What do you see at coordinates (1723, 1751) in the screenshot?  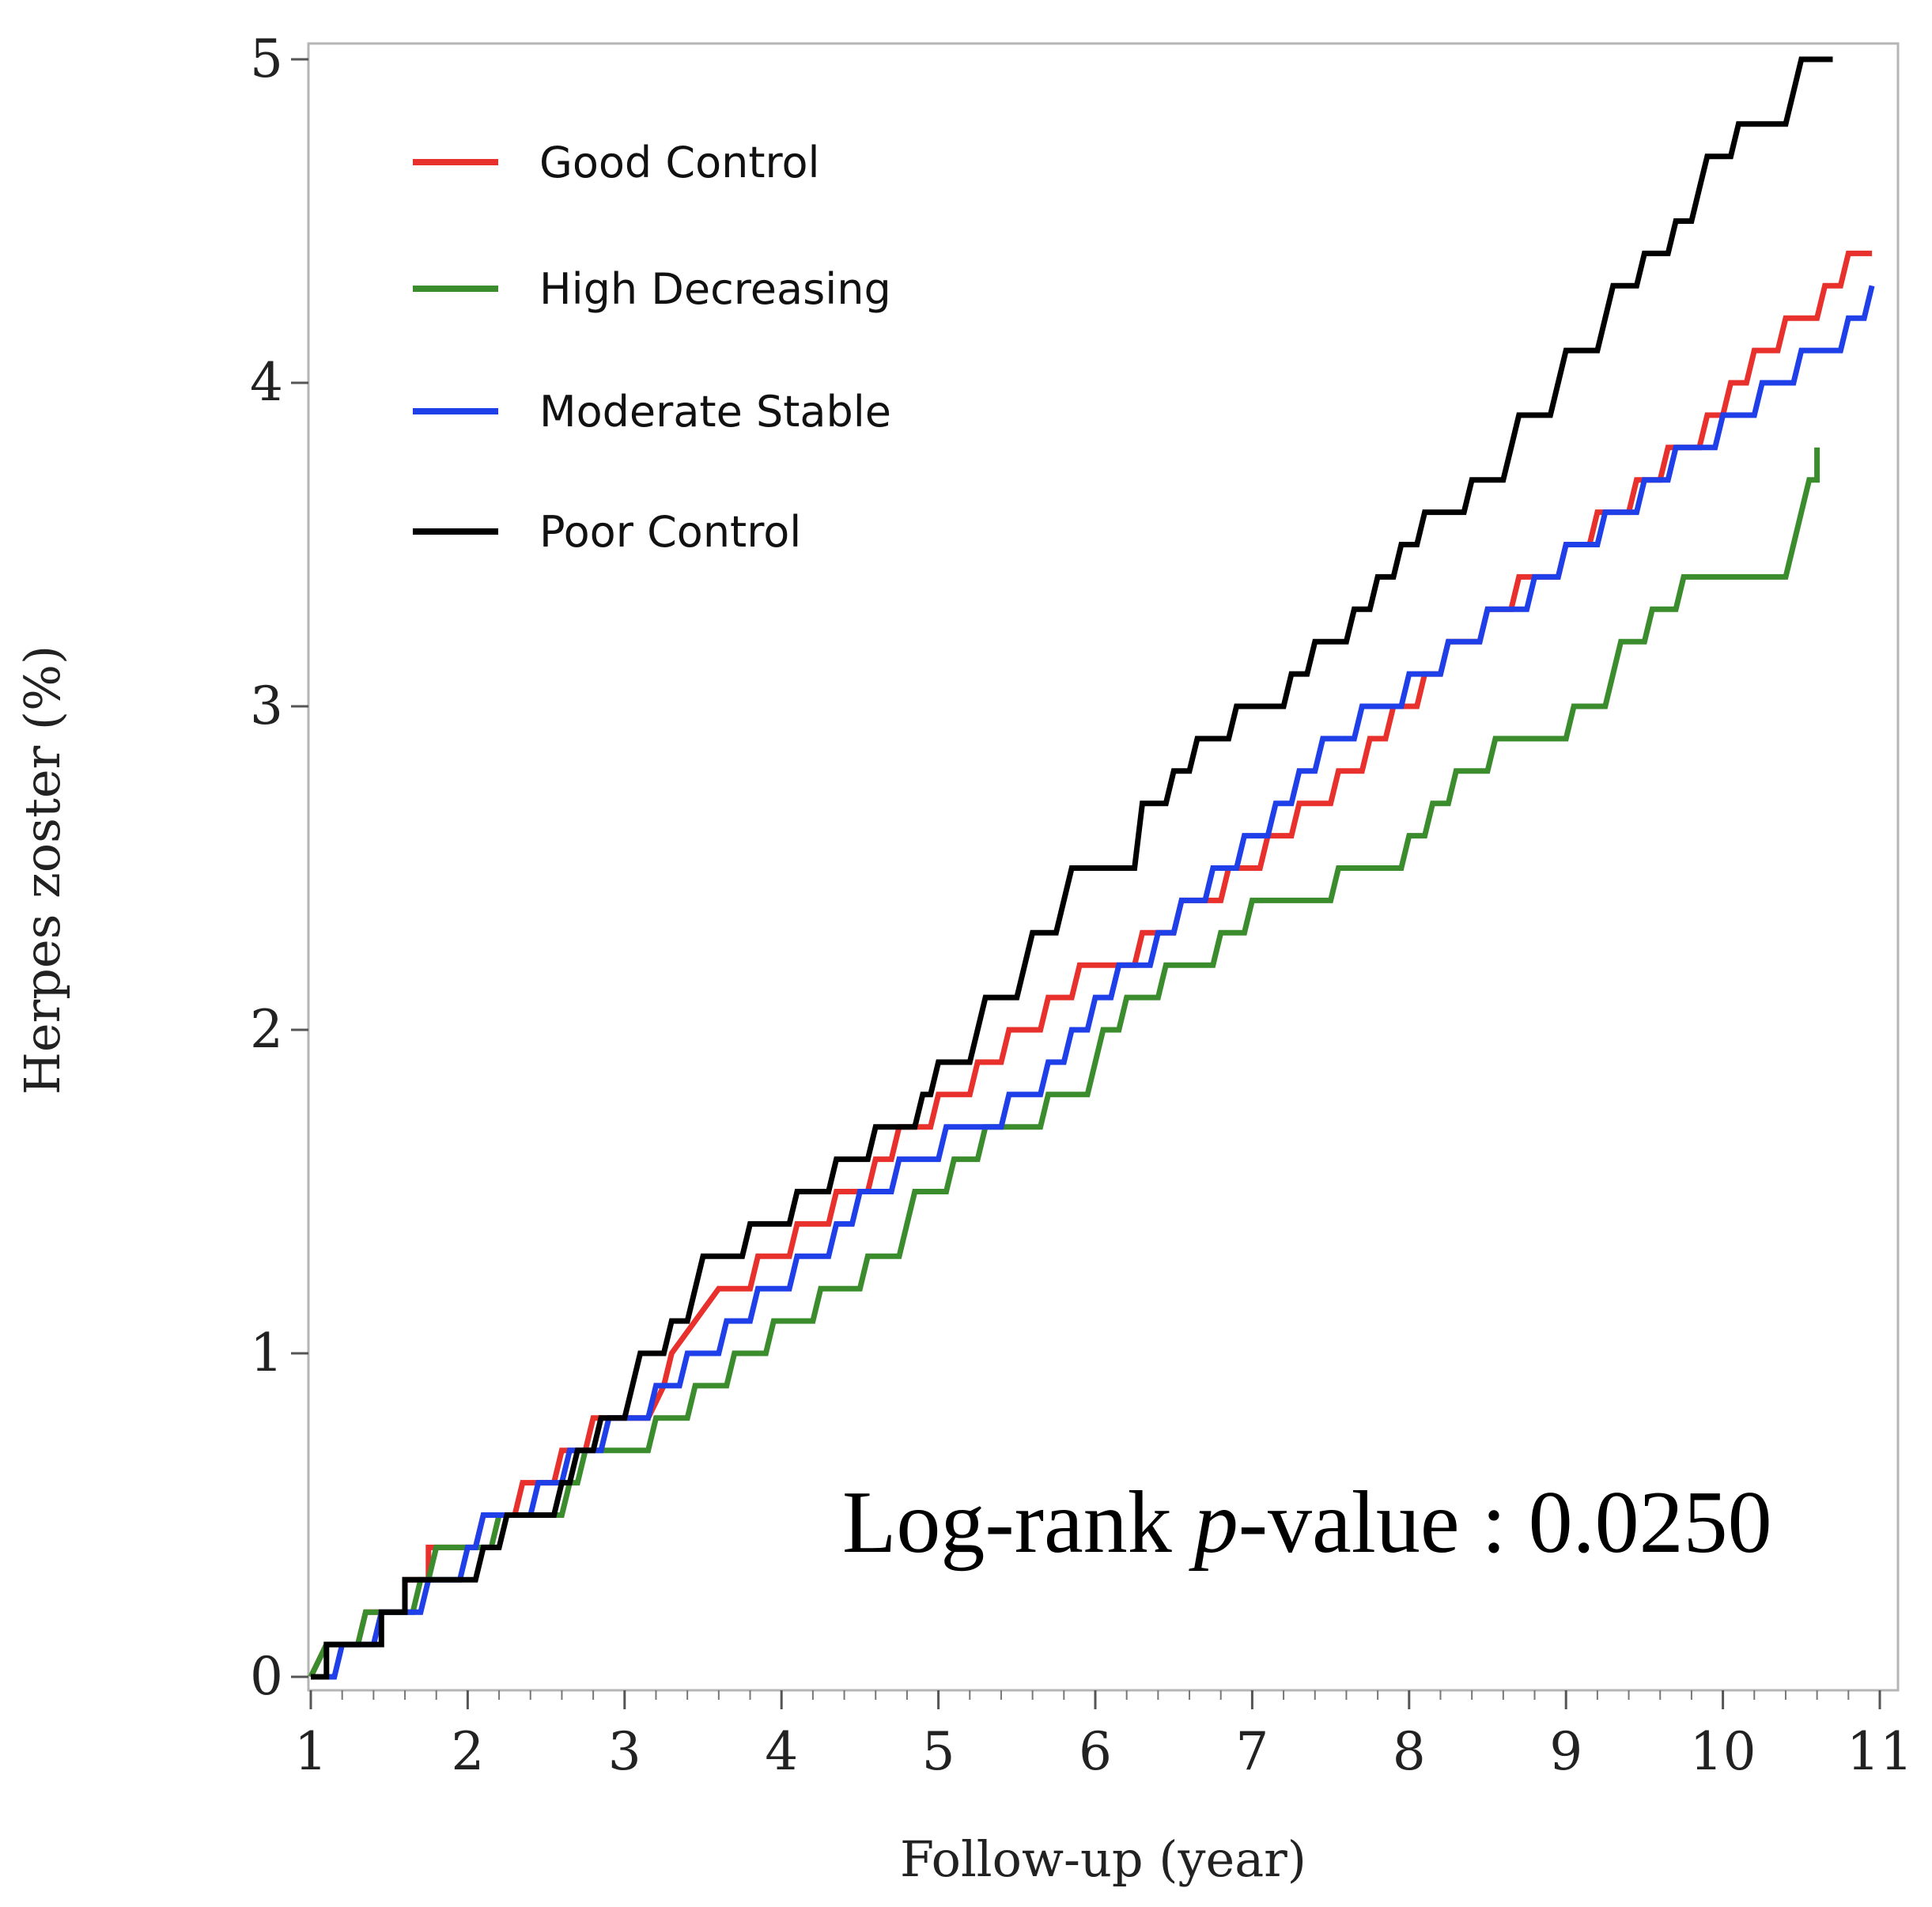 I see `x-tick-label: 10` at bounding box center [1723, 1751].